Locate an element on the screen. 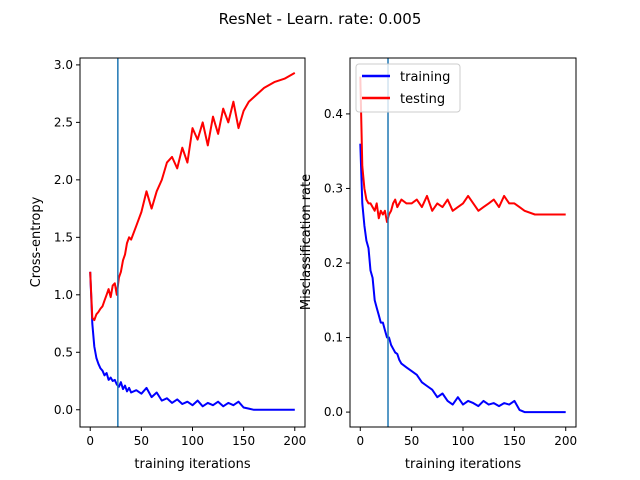  cross-entropy-x-tick-label: 0 is located at coordinates (90, 441).